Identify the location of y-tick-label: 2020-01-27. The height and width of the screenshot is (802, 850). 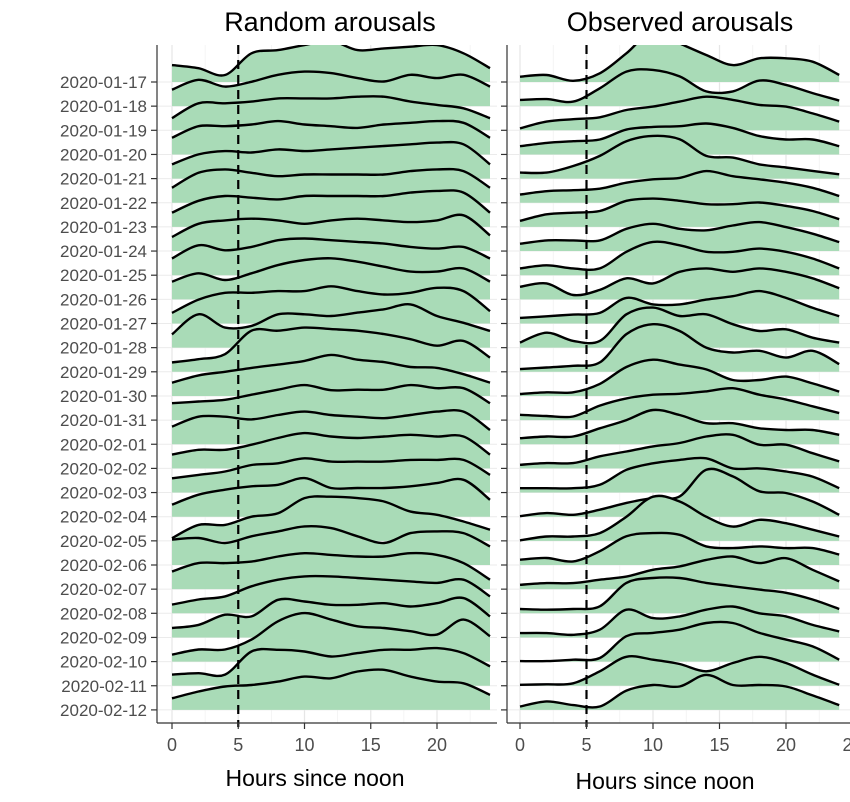
(103, 324).